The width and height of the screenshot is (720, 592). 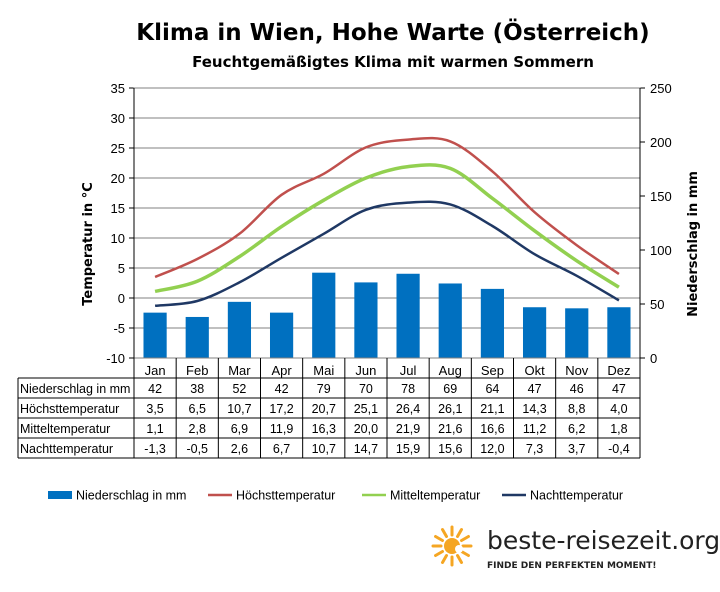 What do you see at coordinates (131, 496) in the screenshot?
I see `legend-label: Niederschlag in mm` at bounding box center [131, 496].